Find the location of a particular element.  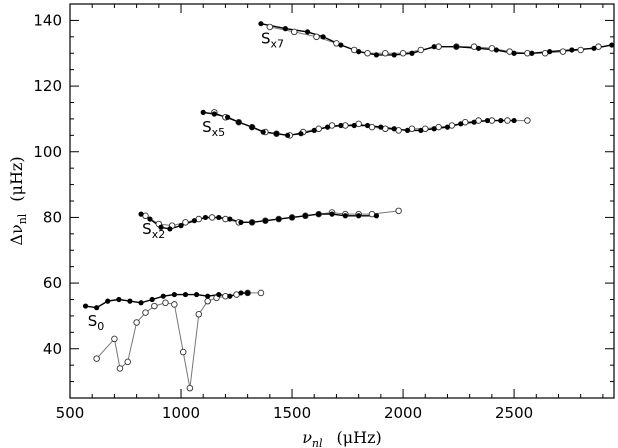

x-tick-label: 2500 is located at coordinates (514, 413).